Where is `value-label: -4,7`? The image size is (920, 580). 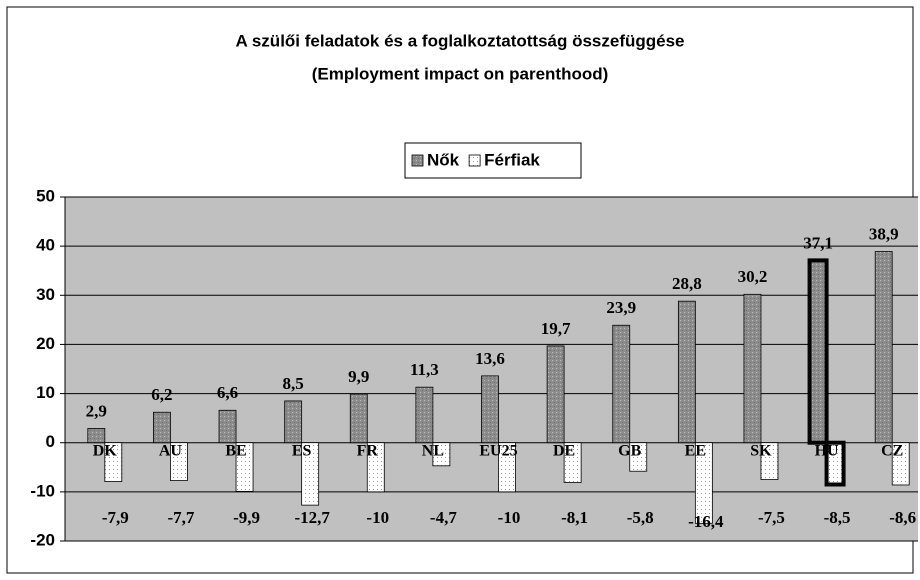 value-label: -4,7 is located at coordinates (443, 517).